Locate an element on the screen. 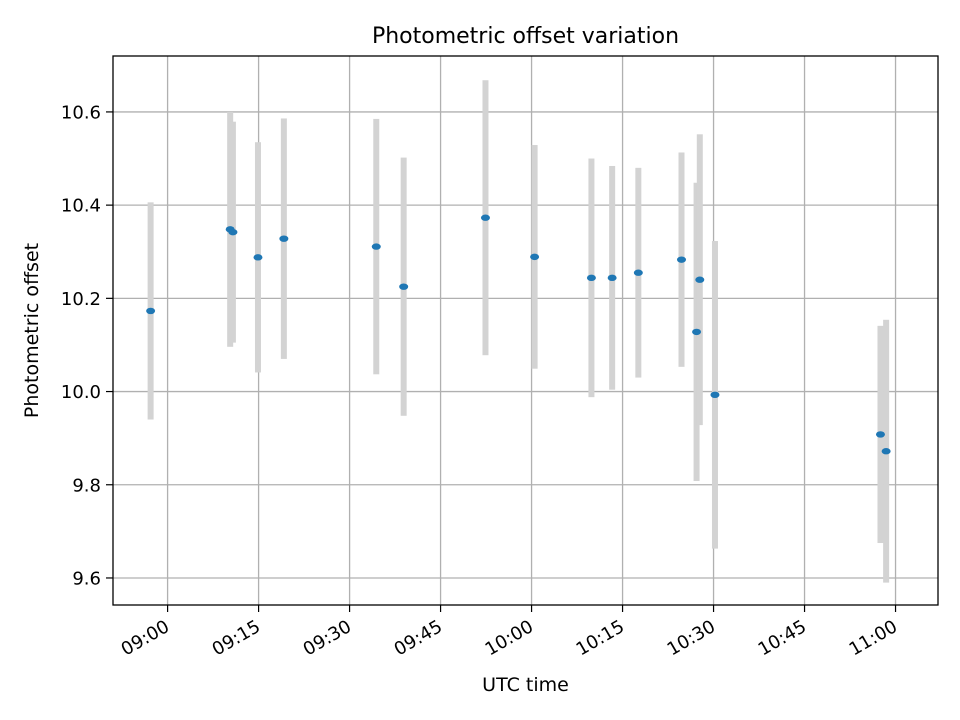  y-tick-label: 10.2 is located at coordinates (81, 299).